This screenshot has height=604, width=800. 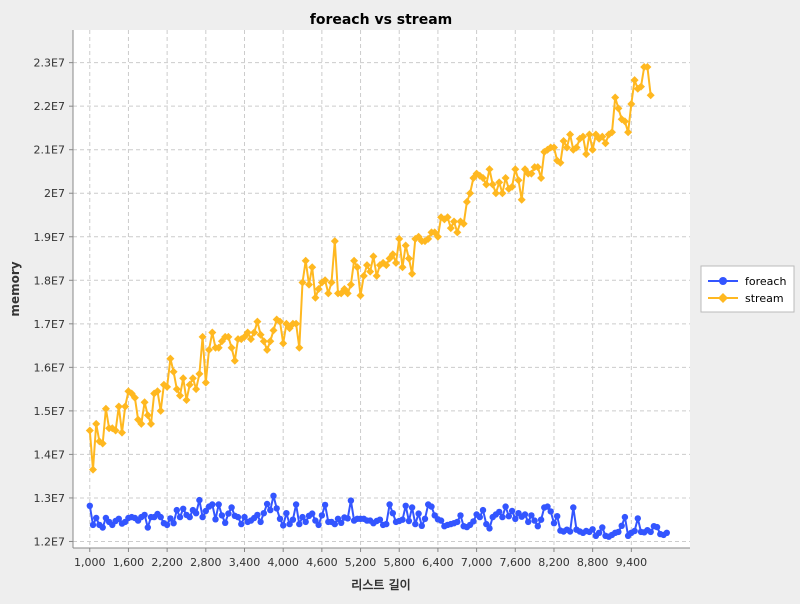 I want to click on legend-item-foreach: foreach, so click(x=747, y=281).